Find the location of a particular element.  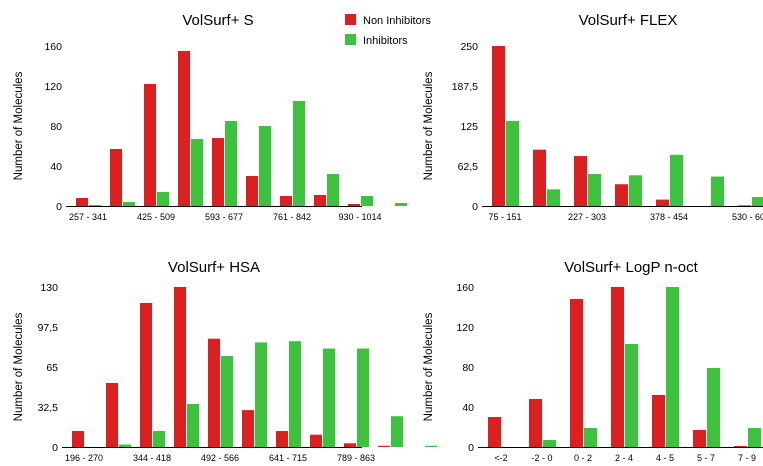

bars-logp is located at coordinates (624, 367).